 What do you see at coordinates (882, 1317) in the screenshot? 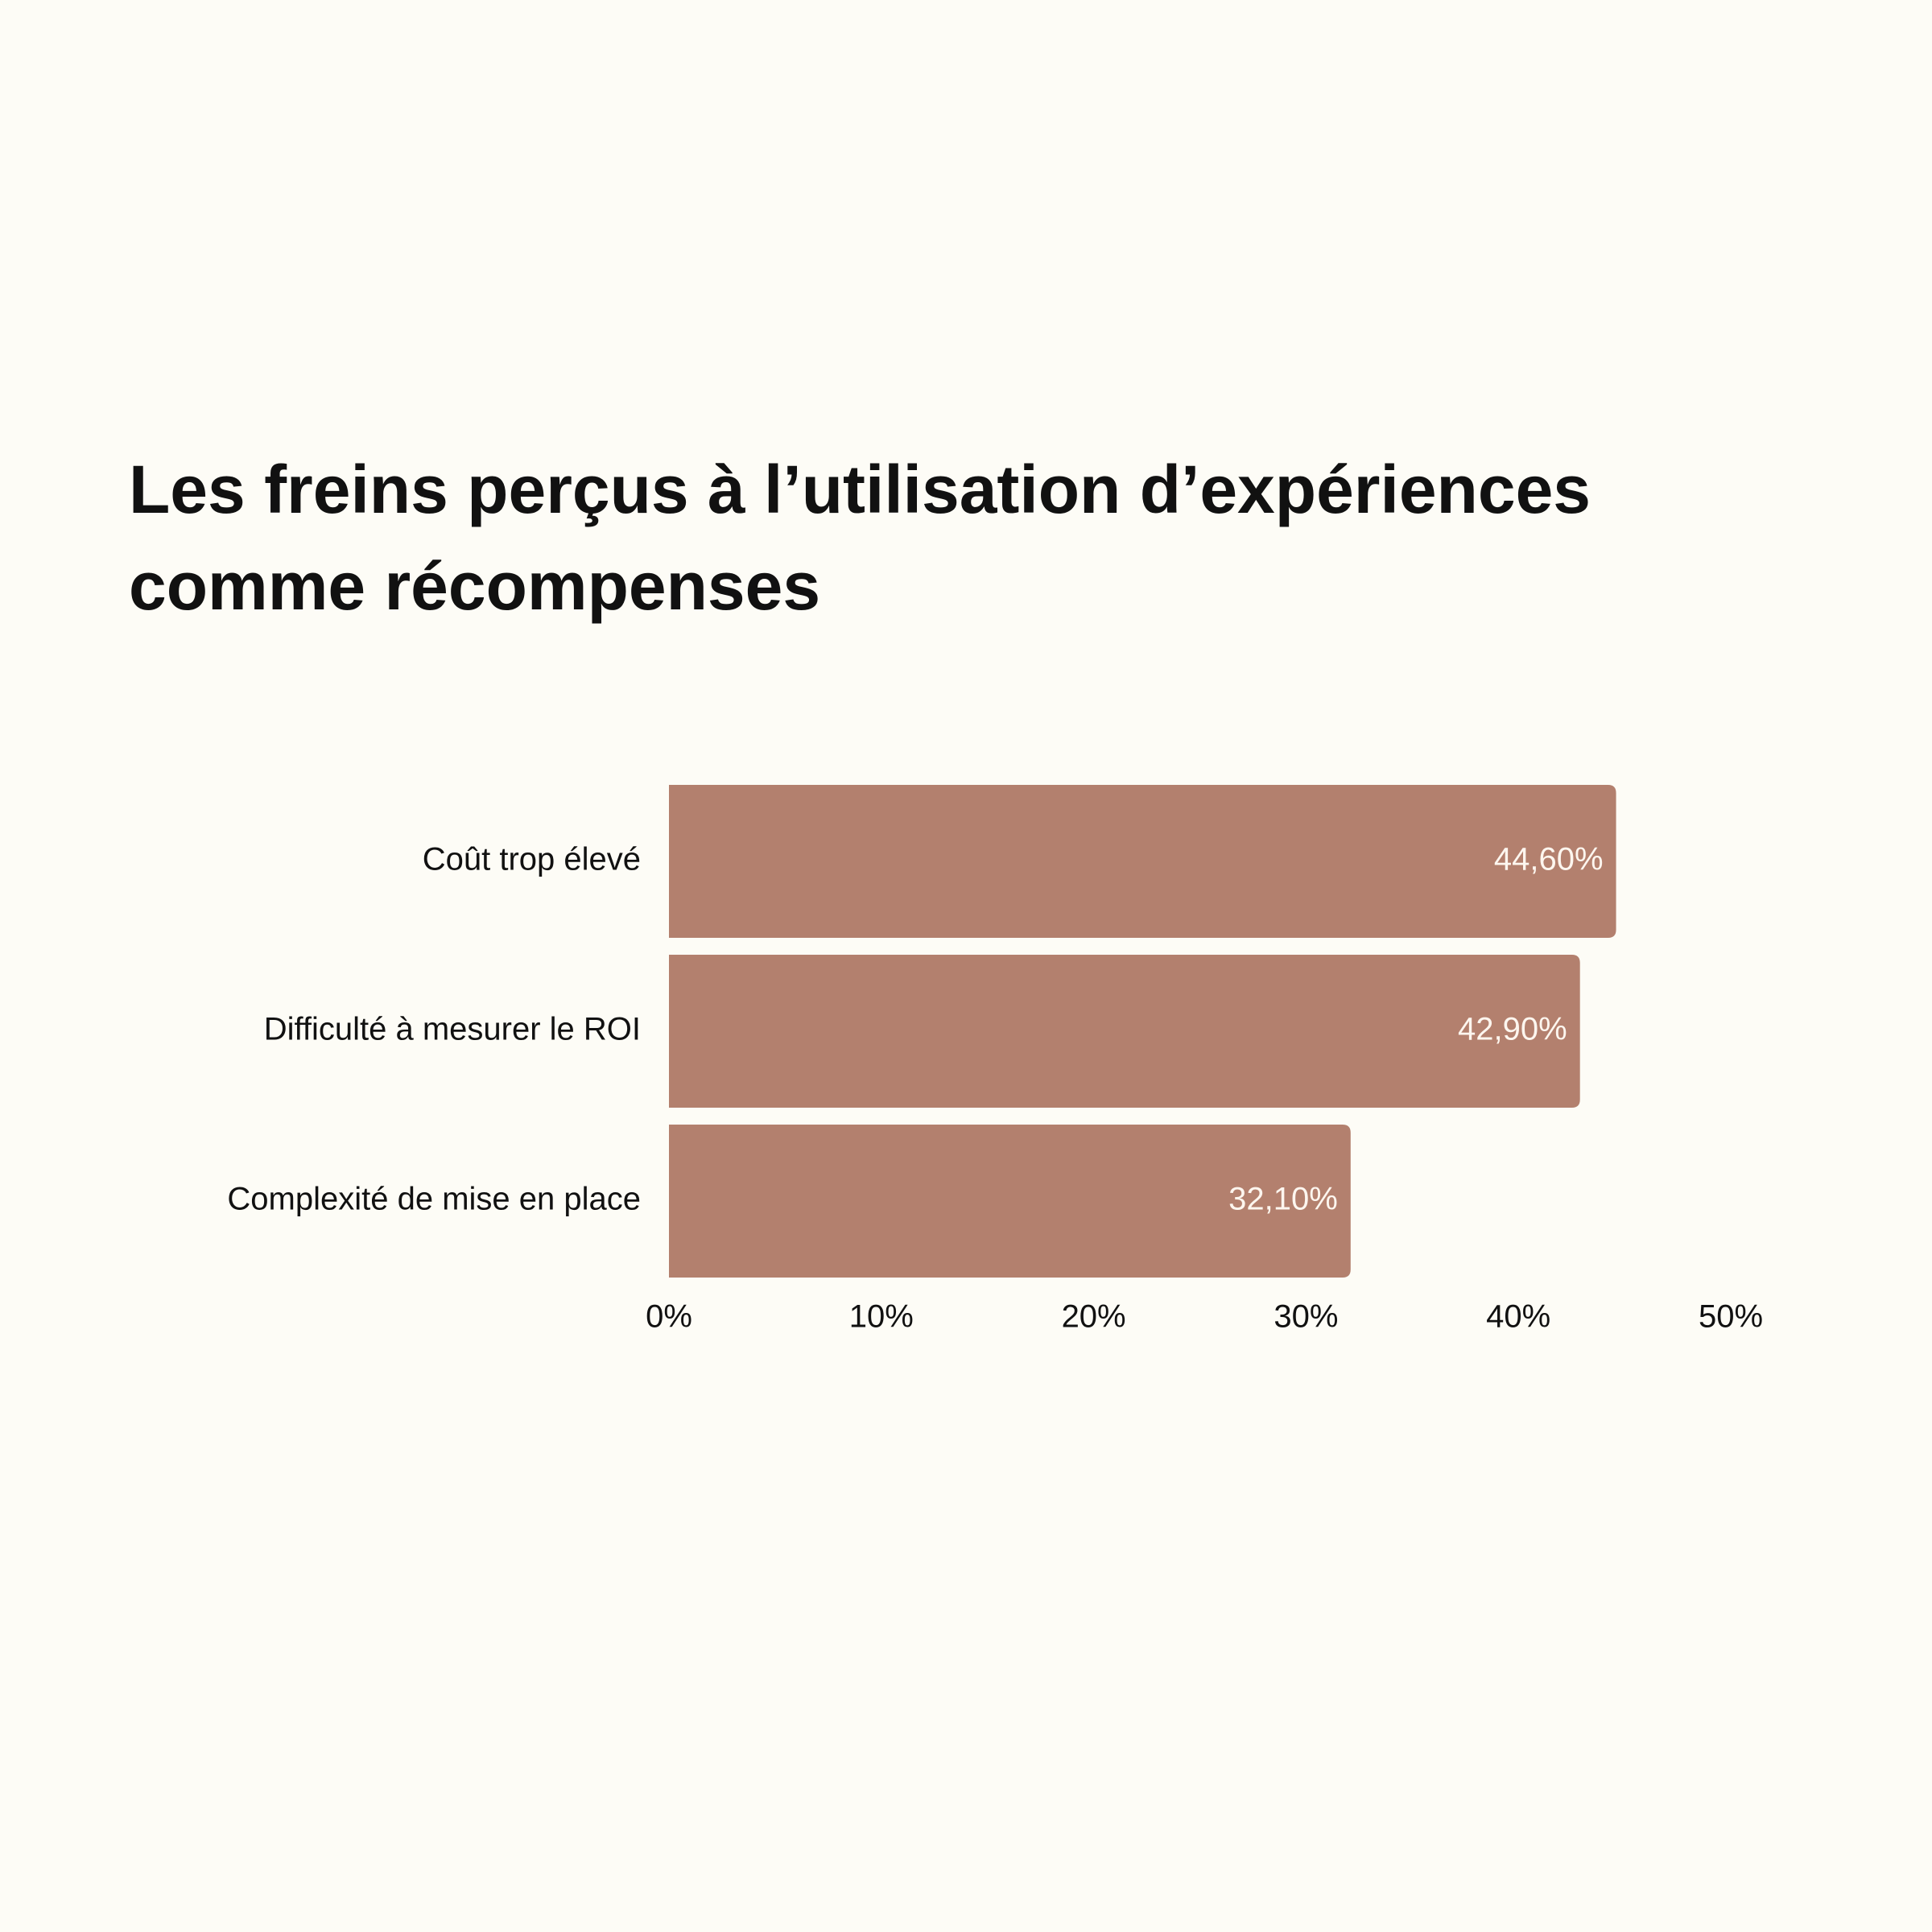
I see `x-tick-label: 10%` at bounding box center [882, 1317].